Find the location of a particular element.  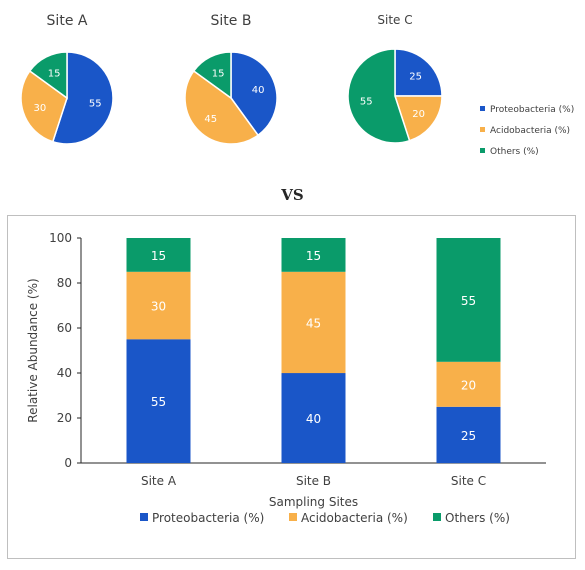

bar-label-site-a-proteobacteria: 55 is located at coordinates (158, 402).